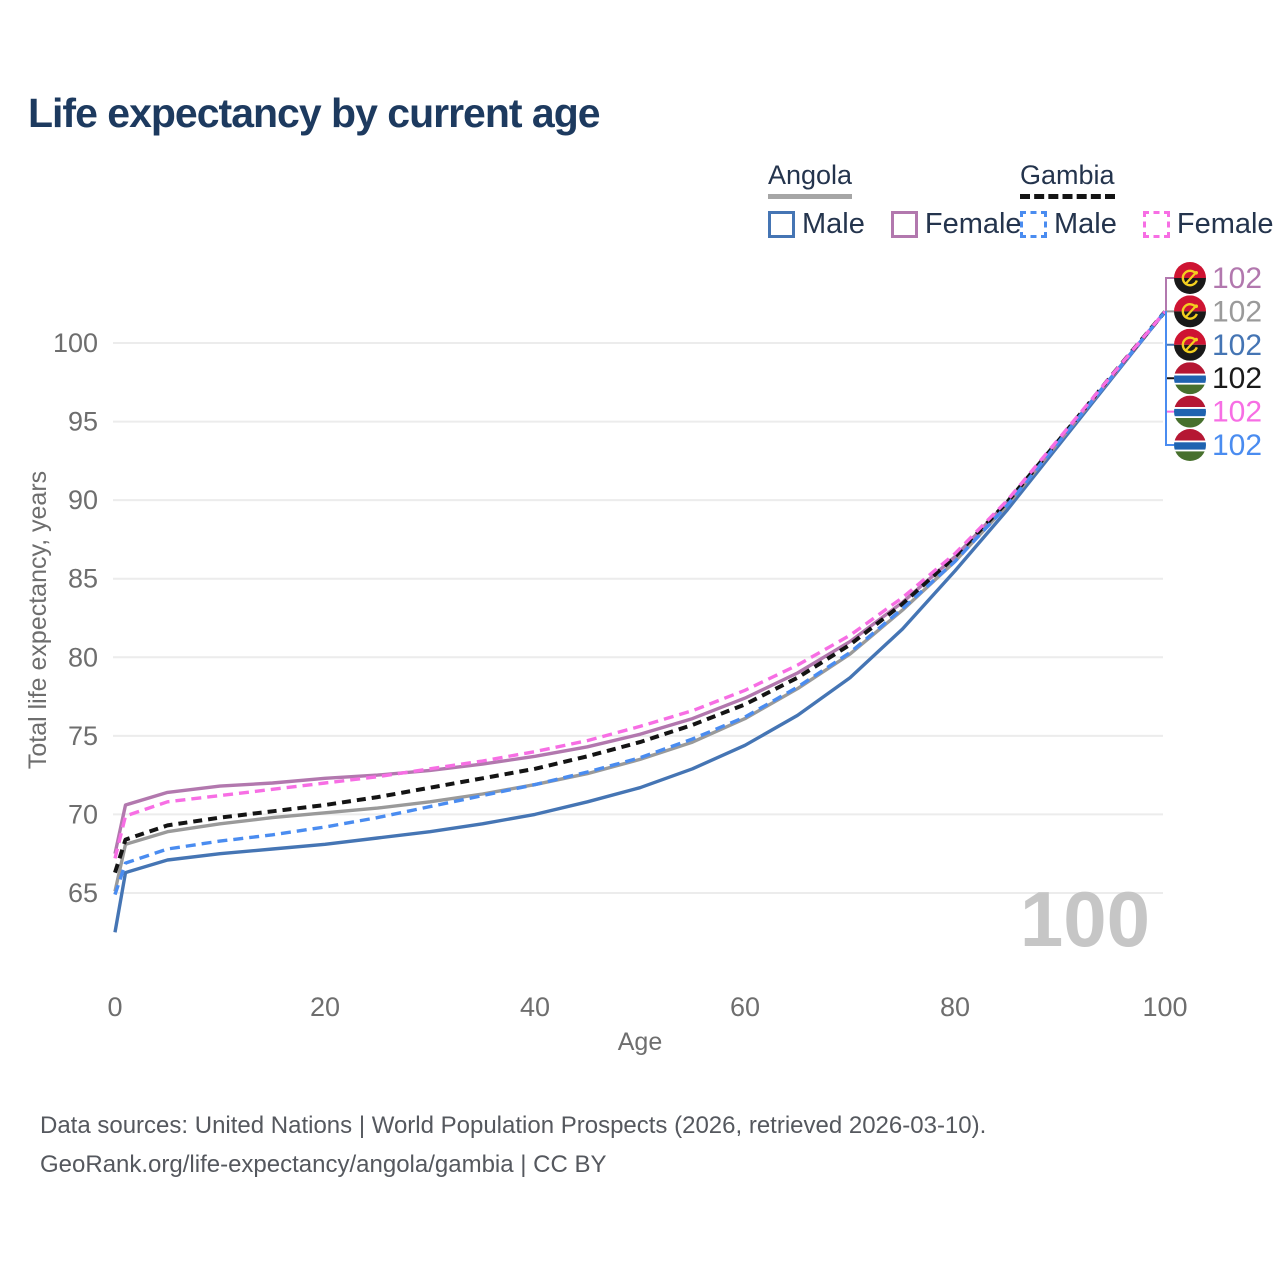  What do you see at coordinates (1237, 345) in the screenshot?
I see `end-value-angola-male: 102` at bounding box center [1237, 345].